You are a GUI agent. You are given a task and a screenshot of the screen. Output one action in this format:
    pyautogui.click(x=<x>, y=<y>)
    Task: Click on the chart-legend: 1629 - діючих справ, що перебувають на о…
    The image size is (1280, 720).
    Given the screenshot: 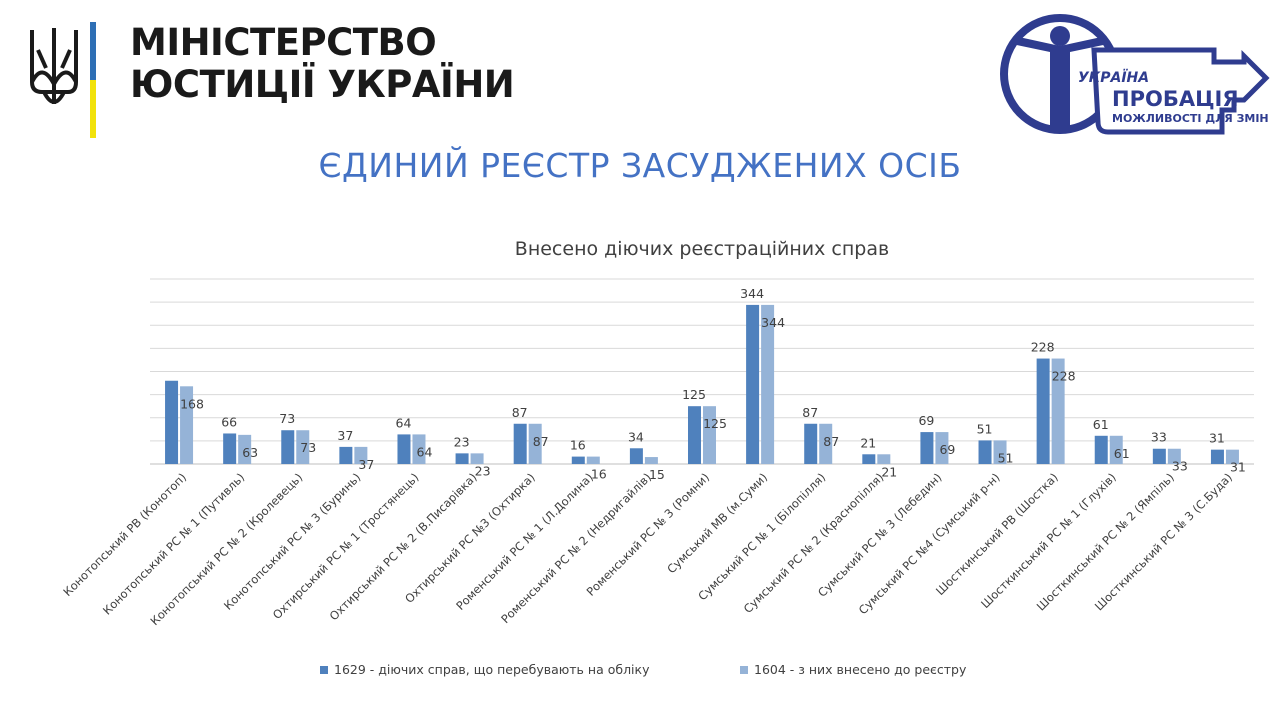 What is the action you would take?
    pyautogui.click(x=640, y=672)
    